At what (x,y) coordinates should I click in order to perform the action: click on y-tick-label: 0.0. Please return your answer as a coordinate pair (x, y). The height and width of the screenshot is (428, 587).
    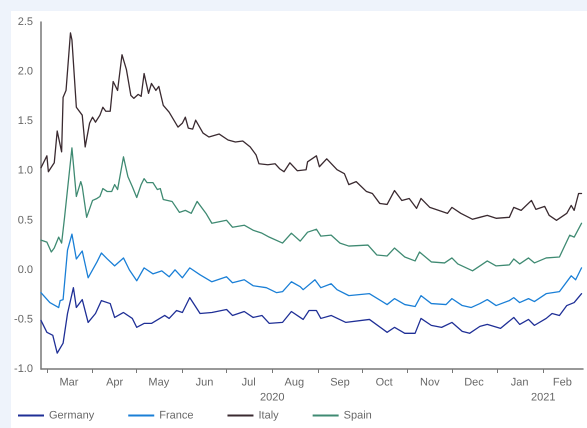
    Looking at the image, I should click on (25, 270).